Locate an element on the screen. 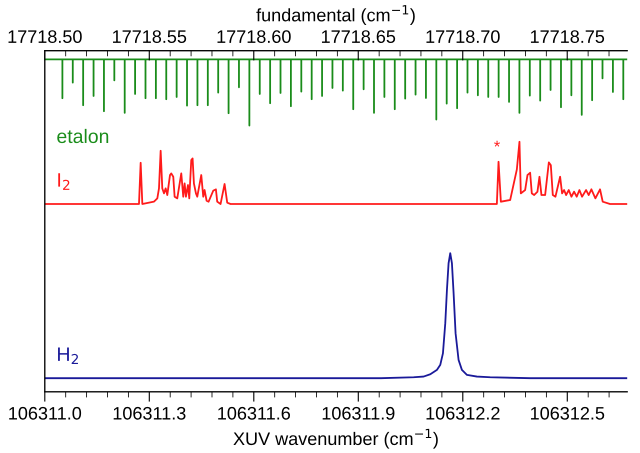  x-axis-title: XUV wavenumber (cm$^{−1}$) is located at coordinates (335, 438).